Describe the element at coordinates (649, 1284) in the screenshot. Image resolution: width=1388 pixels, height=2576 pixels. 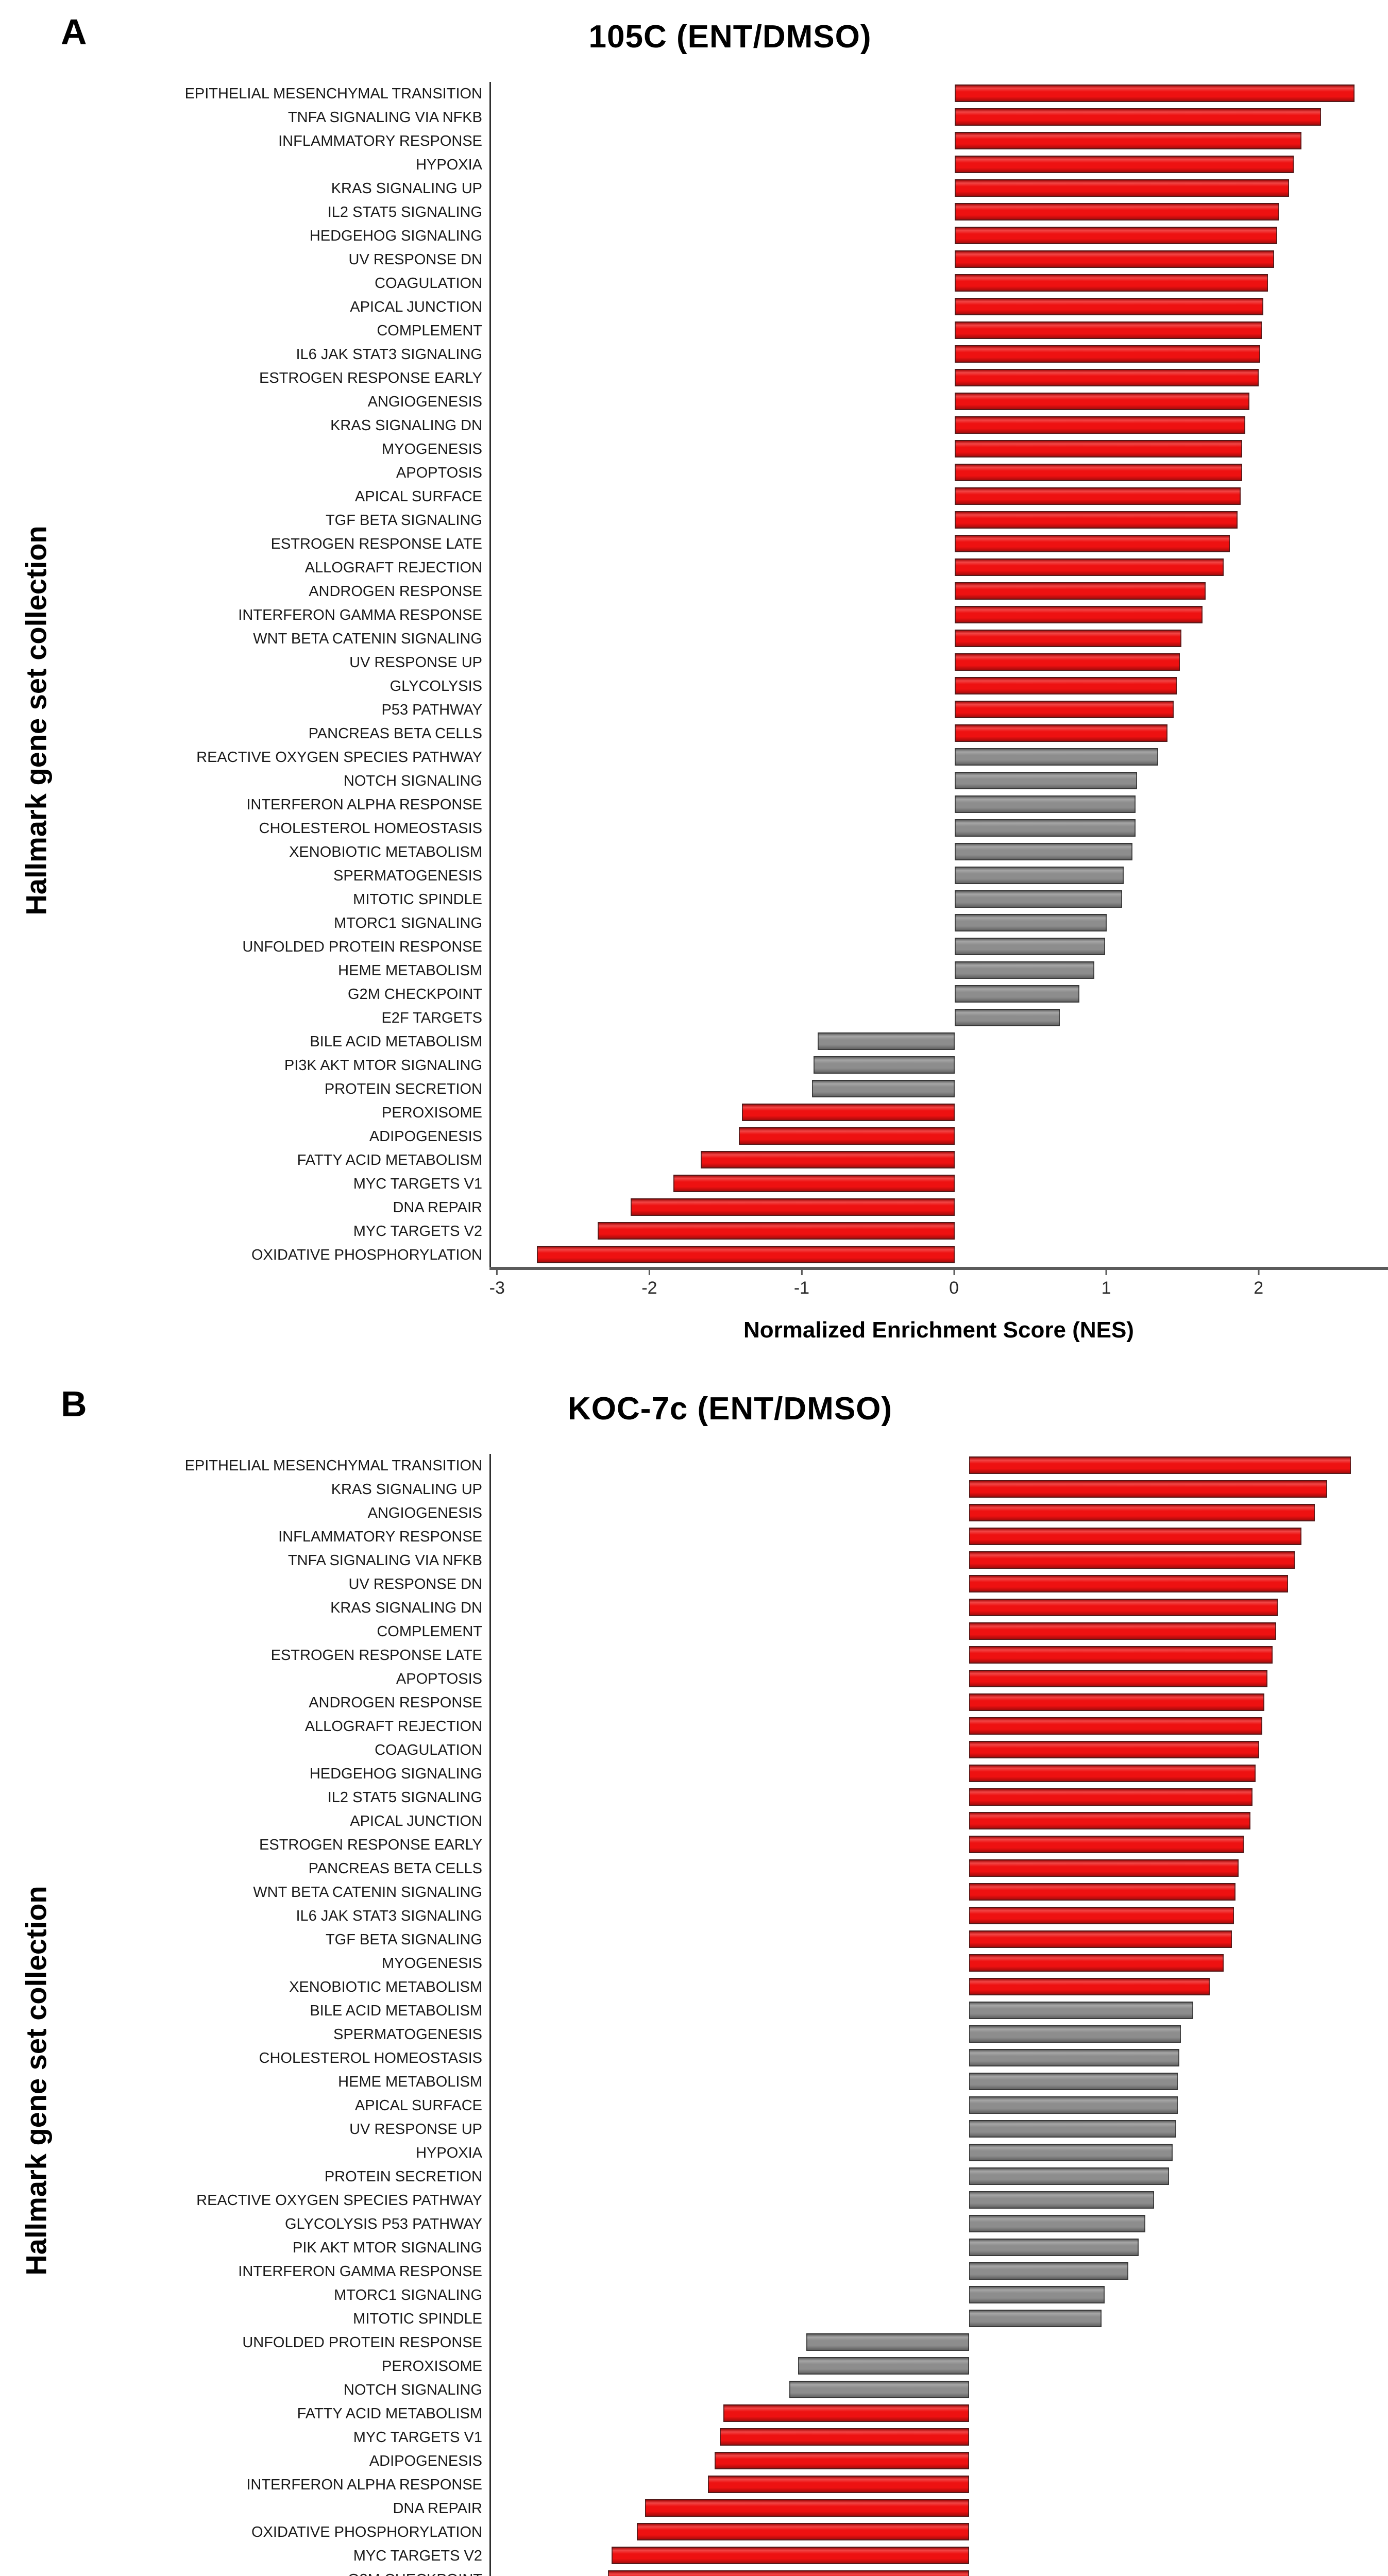
I see `x-axis-tick: -2` at that location.